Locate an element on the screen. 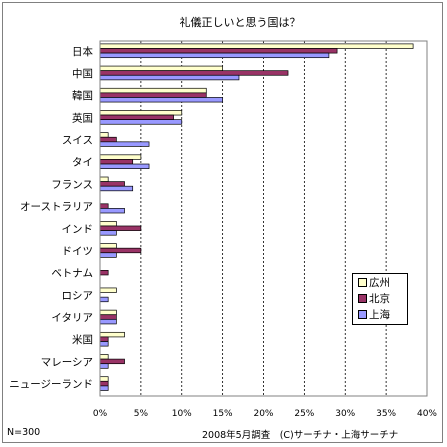 Image resolution: width=447 pixels, height=447 pixels. x-tick-label: 5% is located at coordinates (141, 414).